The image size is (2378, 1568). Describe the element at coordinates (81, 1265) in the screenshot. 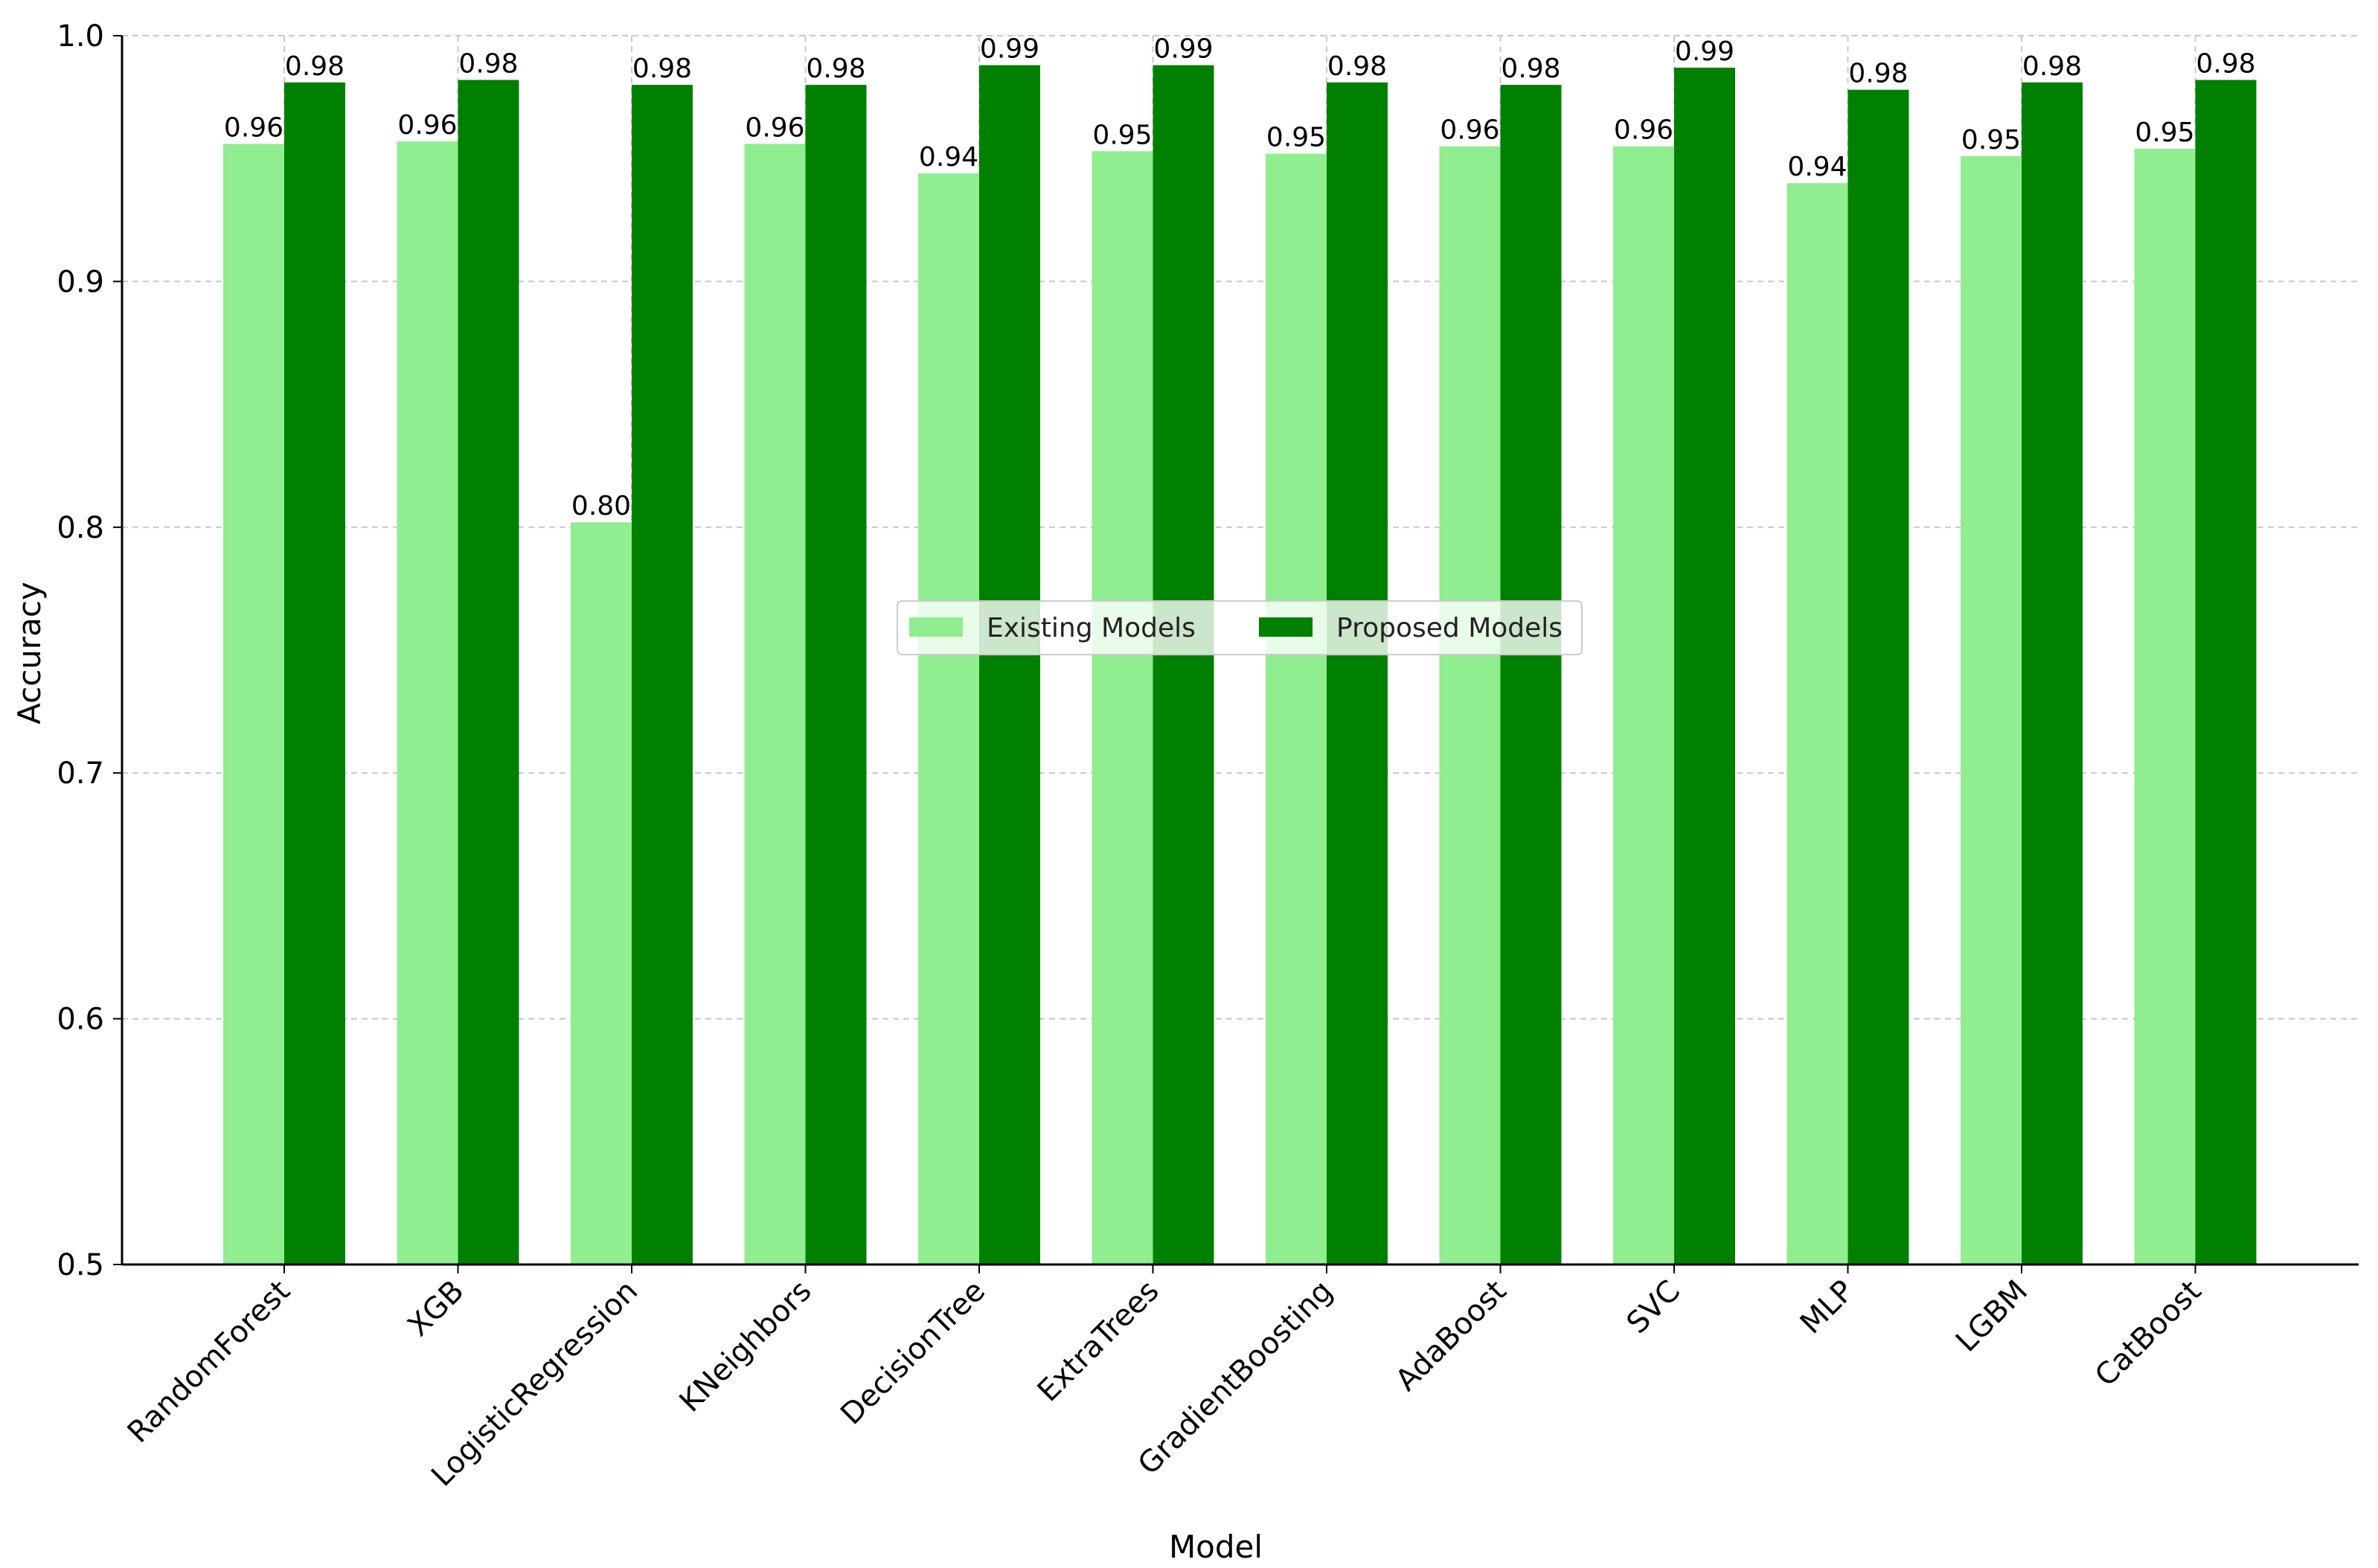

I see `y-tick-label: 0.5` at that location.